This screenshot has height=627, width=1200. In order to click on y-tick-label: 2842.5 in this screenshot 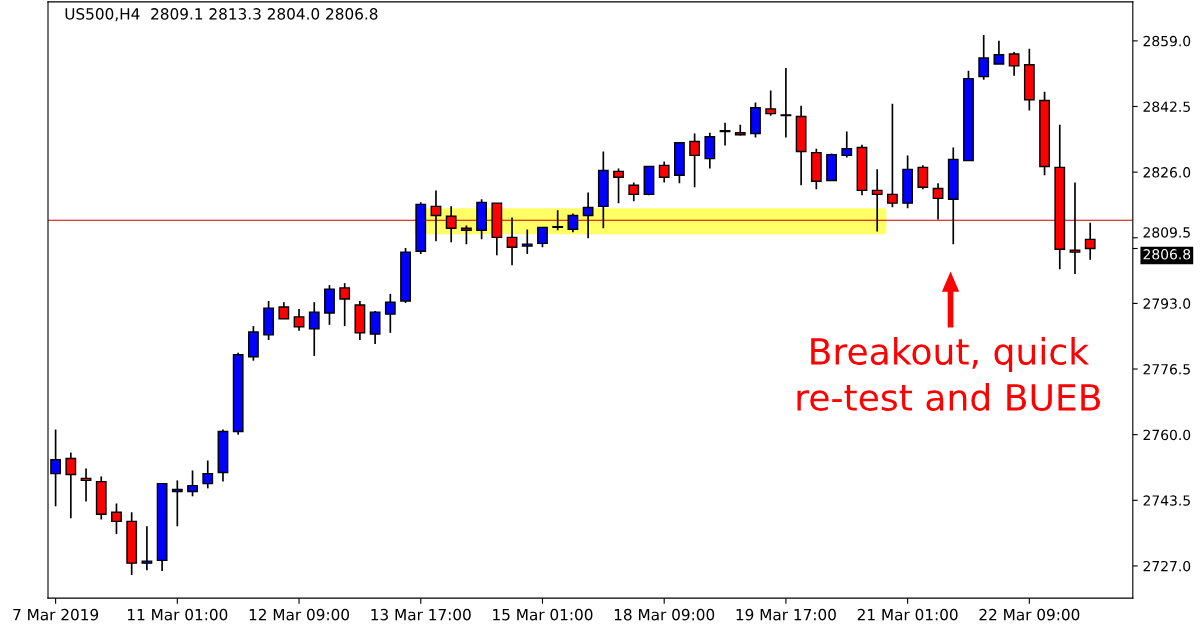, I will do `click(1166, 106)`.